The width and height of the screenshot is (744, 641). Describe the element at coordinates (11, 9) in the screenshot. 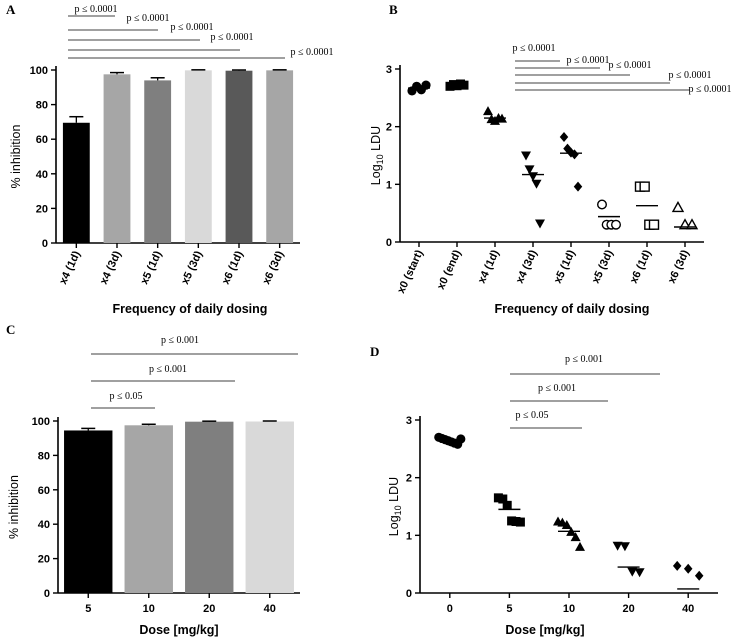

I see `panel-letter-a: A` at that location.